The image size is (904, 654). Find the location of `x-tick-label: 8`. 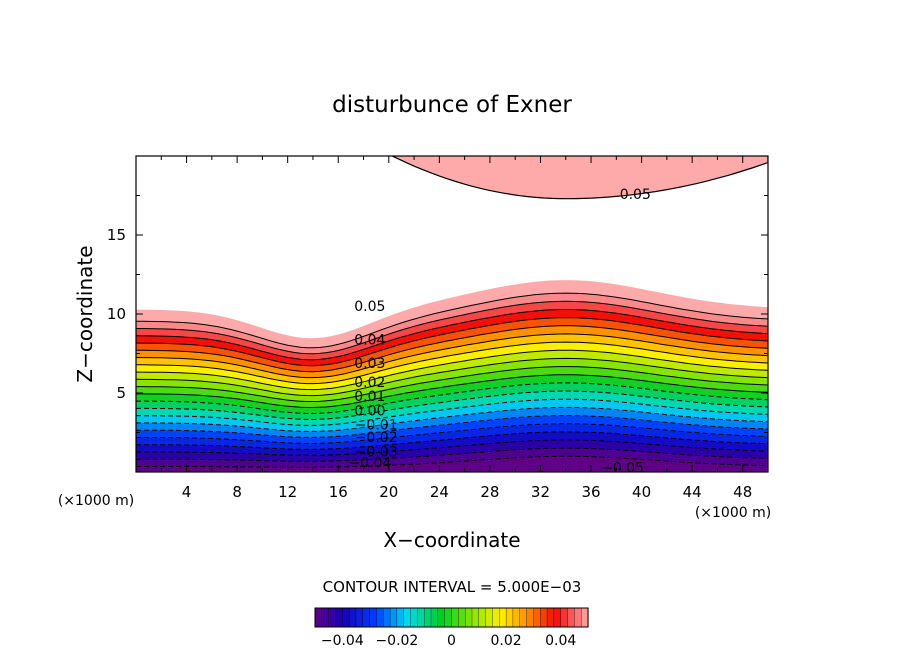

x-tick-label: 8 is located at coordinates (237, 492).